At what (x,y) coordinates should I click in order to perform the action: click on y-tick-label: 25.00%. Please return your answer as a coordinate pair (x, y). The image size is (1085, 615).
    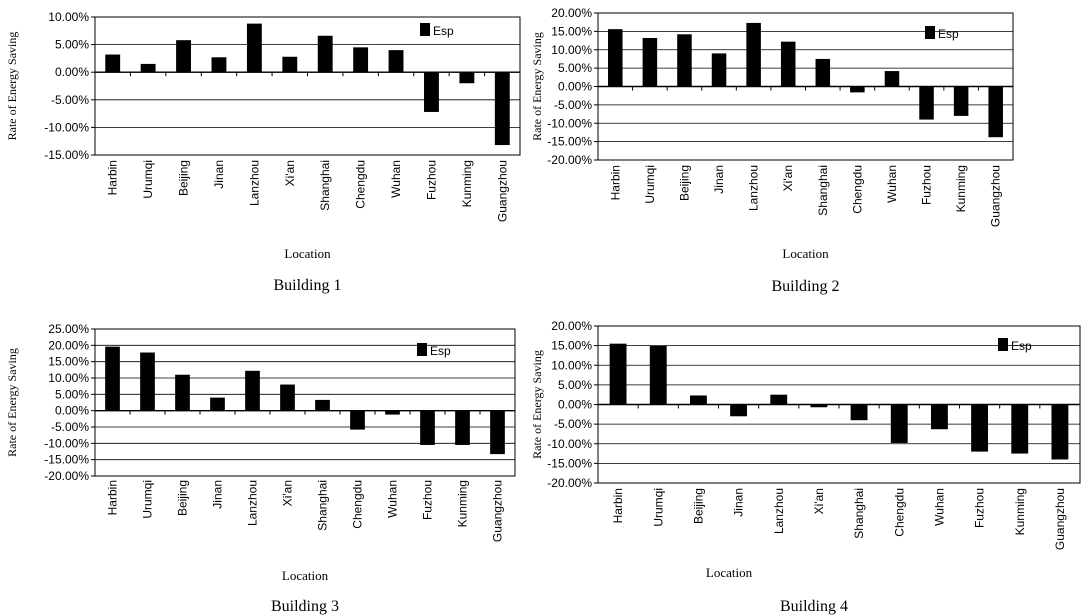
    Looking at the image, I should click on (68, 329).